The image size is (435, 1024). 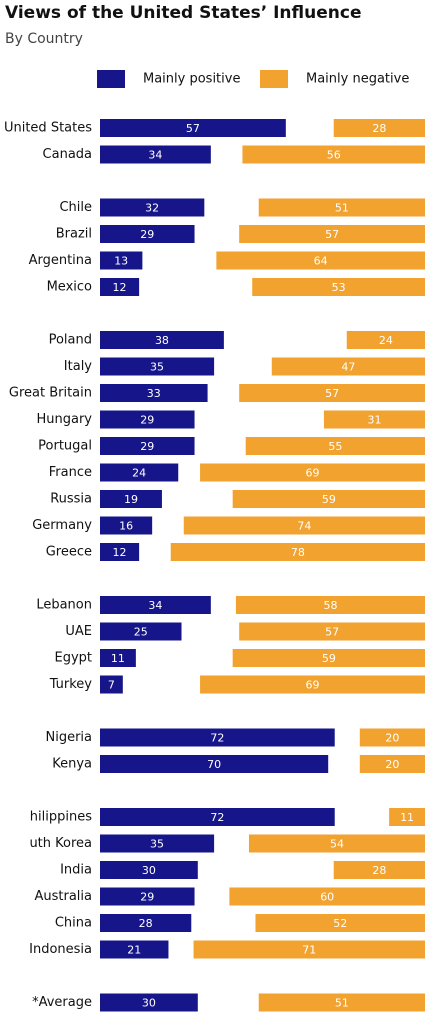 I want to click on value-label: 52, so click(x=340, y=923).